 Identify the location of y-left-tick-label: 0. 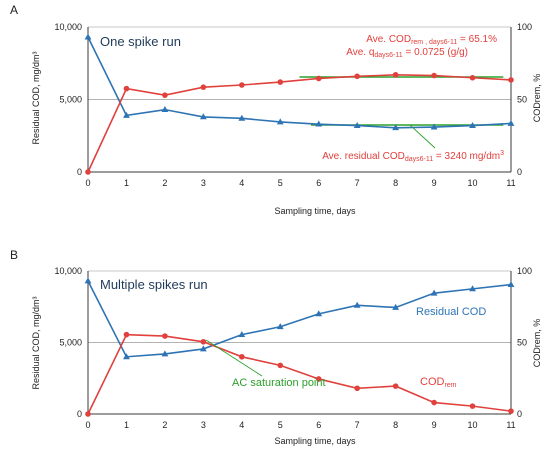
(79, 172).